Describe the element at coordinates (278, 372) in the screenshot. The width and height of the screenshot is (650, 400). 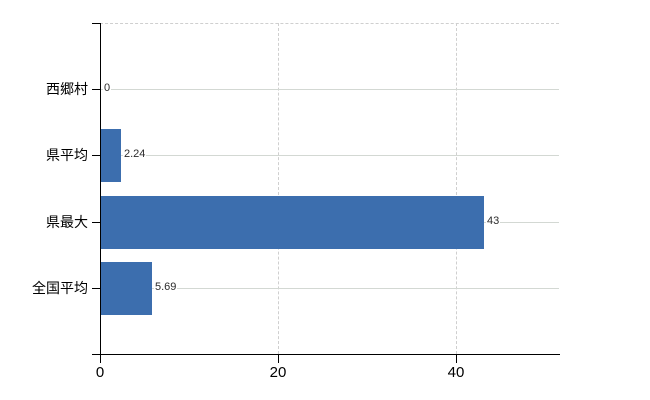
I see `x-tick-label: 20` at that location.